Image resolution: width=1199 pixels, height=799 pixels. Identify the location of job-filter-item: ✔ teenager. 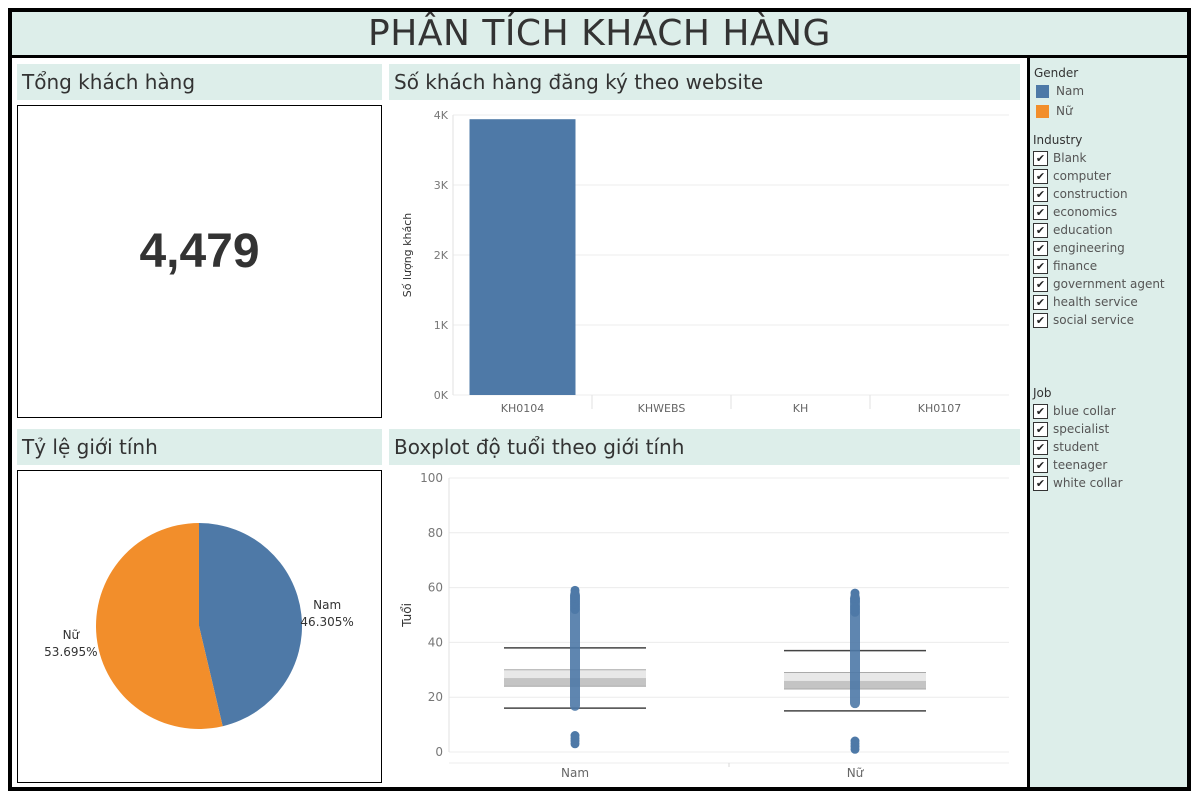
(1070, 465).